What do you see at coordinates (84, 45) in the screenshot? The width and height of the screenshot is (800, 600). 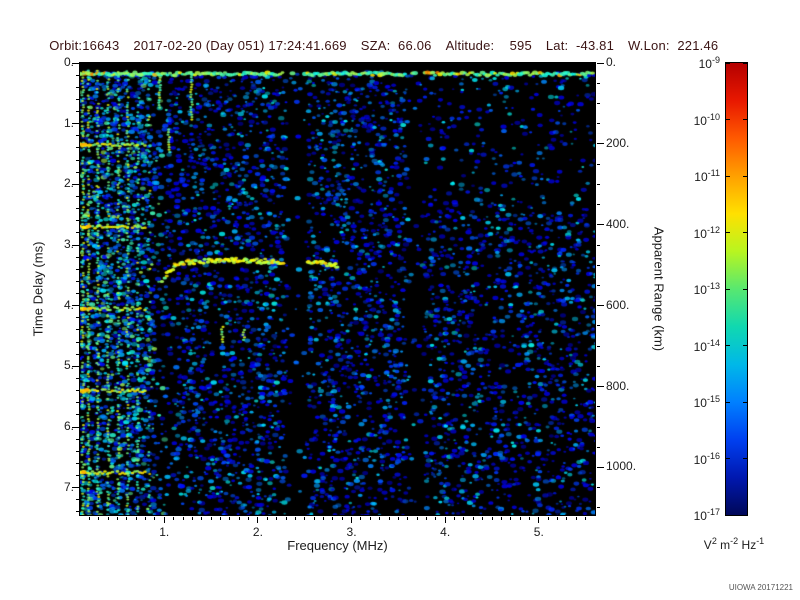 I see `orbit-label: Orbit:16643` at bounding box center [84, 45].